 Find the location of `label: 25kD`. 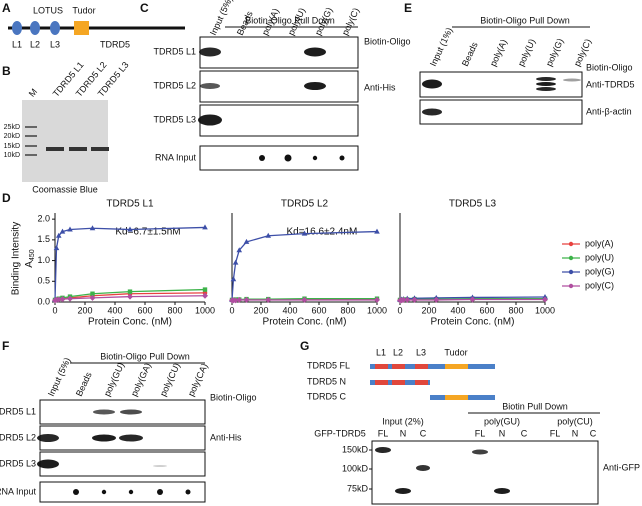

label: 25kD is located at coordinates (12, 127).